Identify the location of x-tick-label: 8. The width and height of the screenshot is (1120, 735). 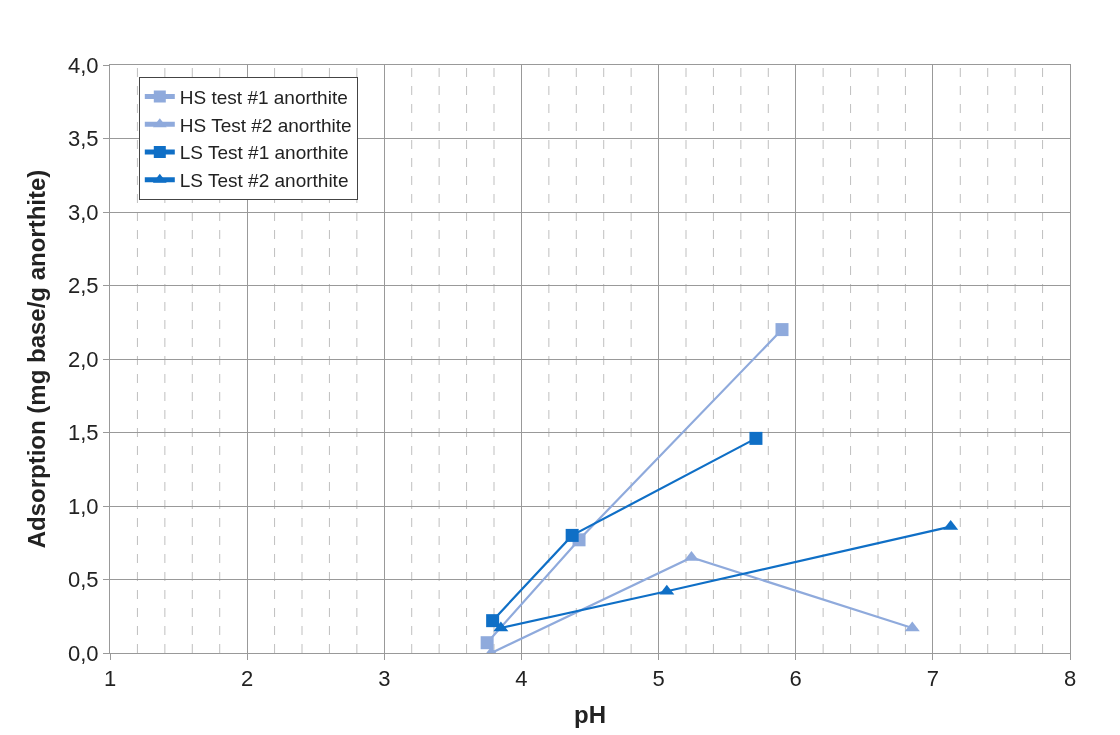
(1070, 679).